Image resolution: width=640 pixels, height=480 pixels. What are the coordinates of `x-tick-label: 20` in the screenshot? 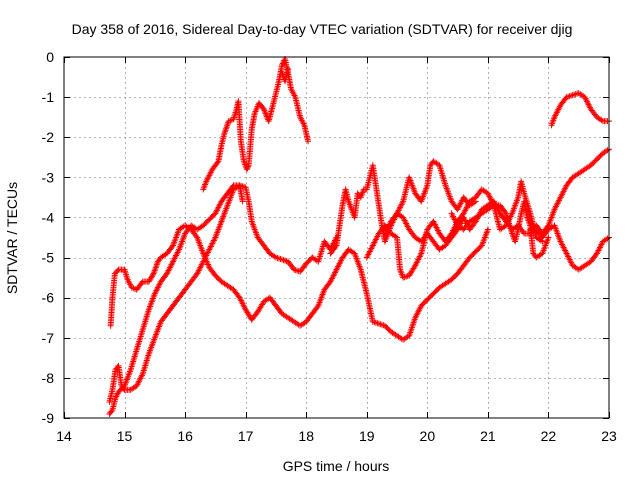 It's located at (428, 436).